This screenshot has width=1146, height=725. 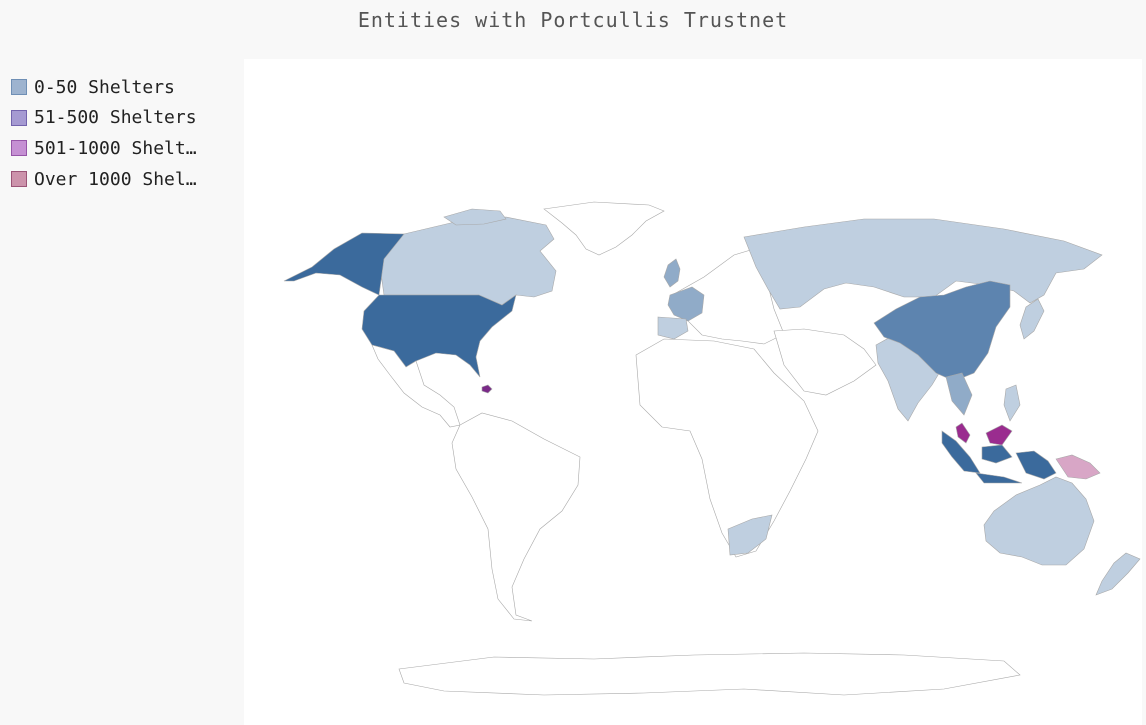 What do you see at coordinates (573, 20) in the screenshot?
I see `chart-title: Entities with Portcullis Trustnet` at bounding box center [573, 20].